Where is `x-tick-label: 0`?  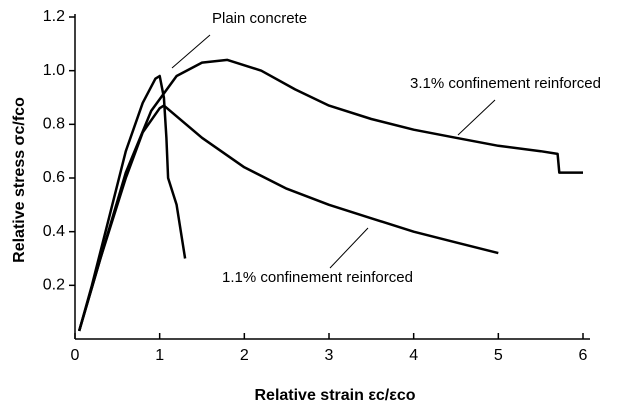 x-tick-label: 0 is located at coordinates (75, 355).